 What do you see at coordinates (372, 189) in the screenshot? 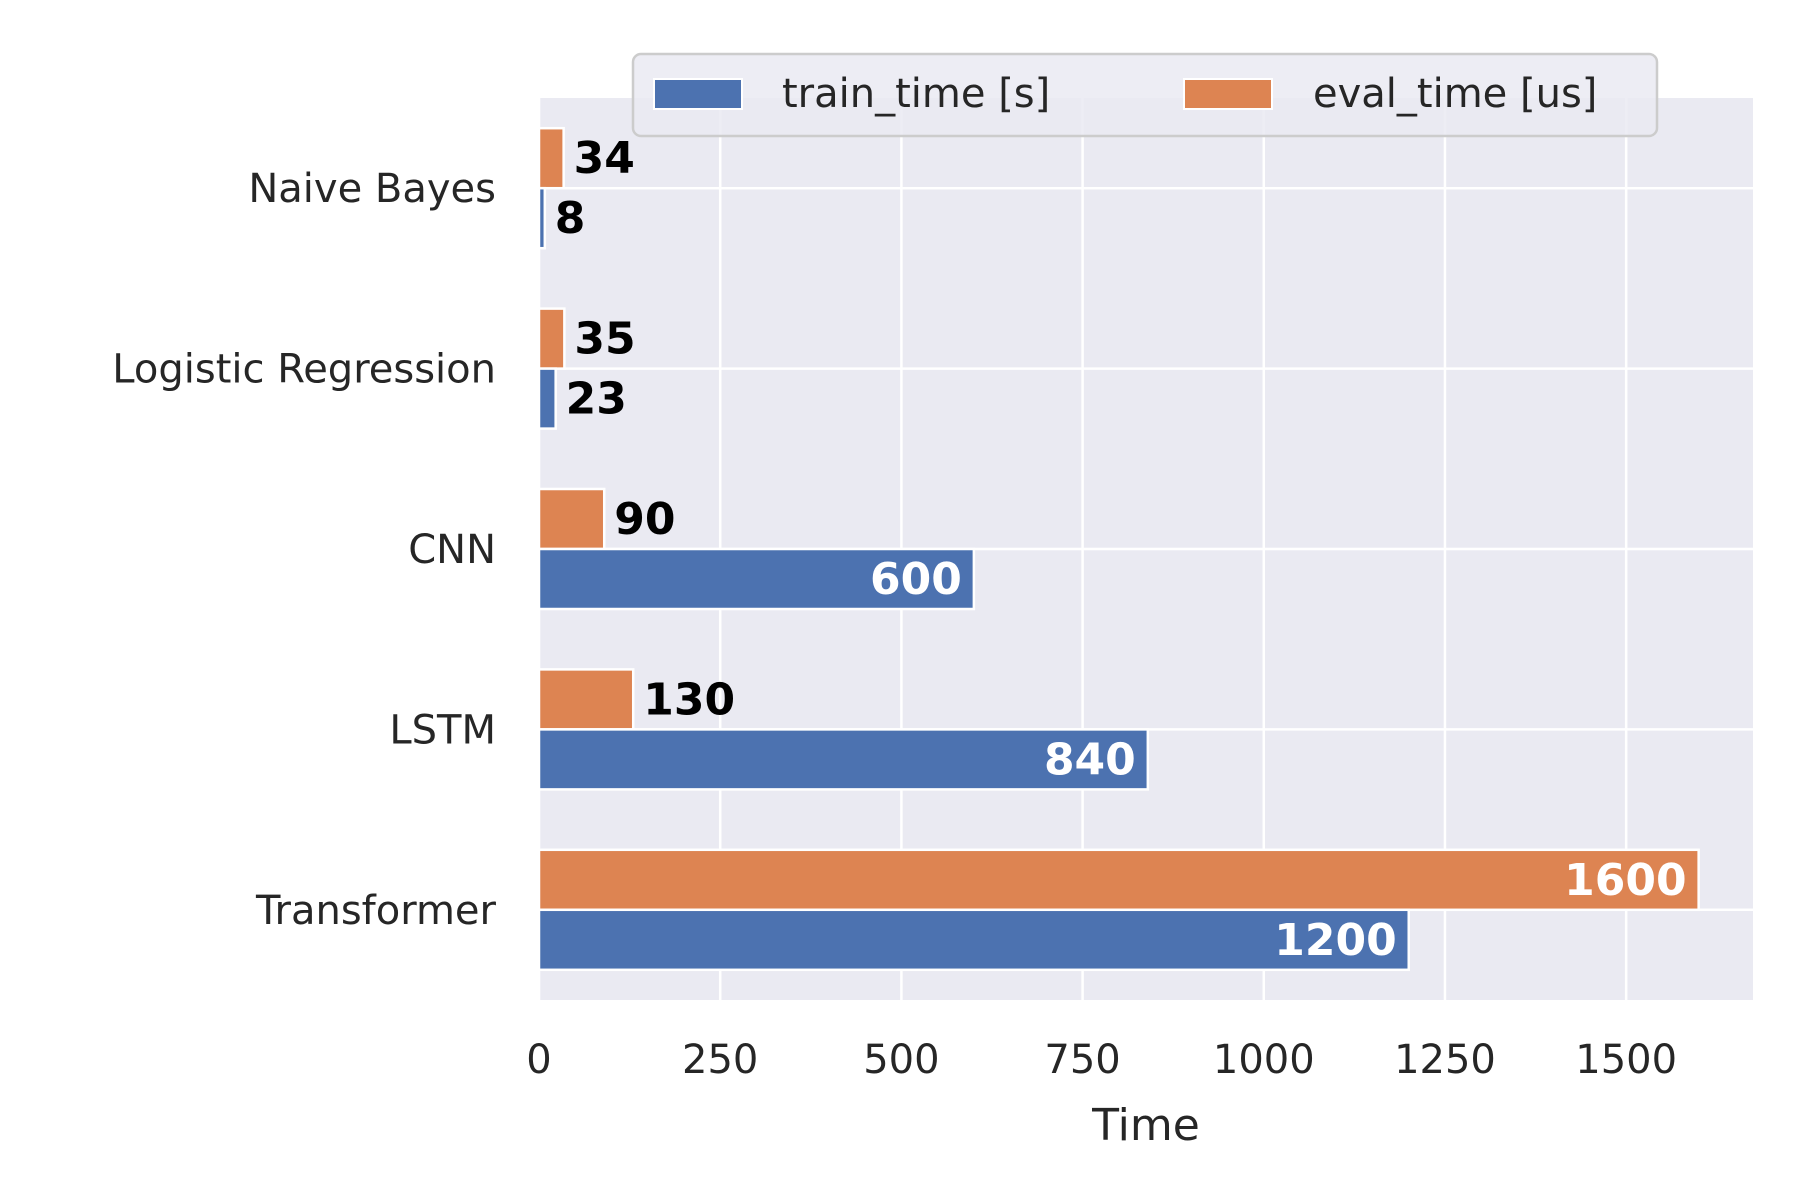
I see `y-tick-label: Naive Bayes` at bounding box center [372, 189].